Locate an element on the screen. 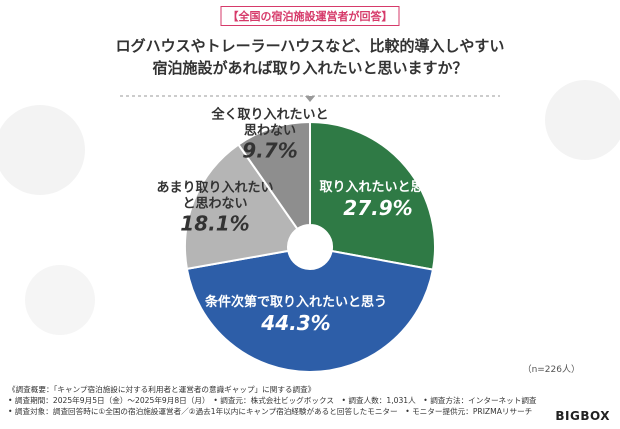 Image resolution: width=620 pixels, height=429 pixels. value-label: 27.9% is located at coordinates (378, 207).